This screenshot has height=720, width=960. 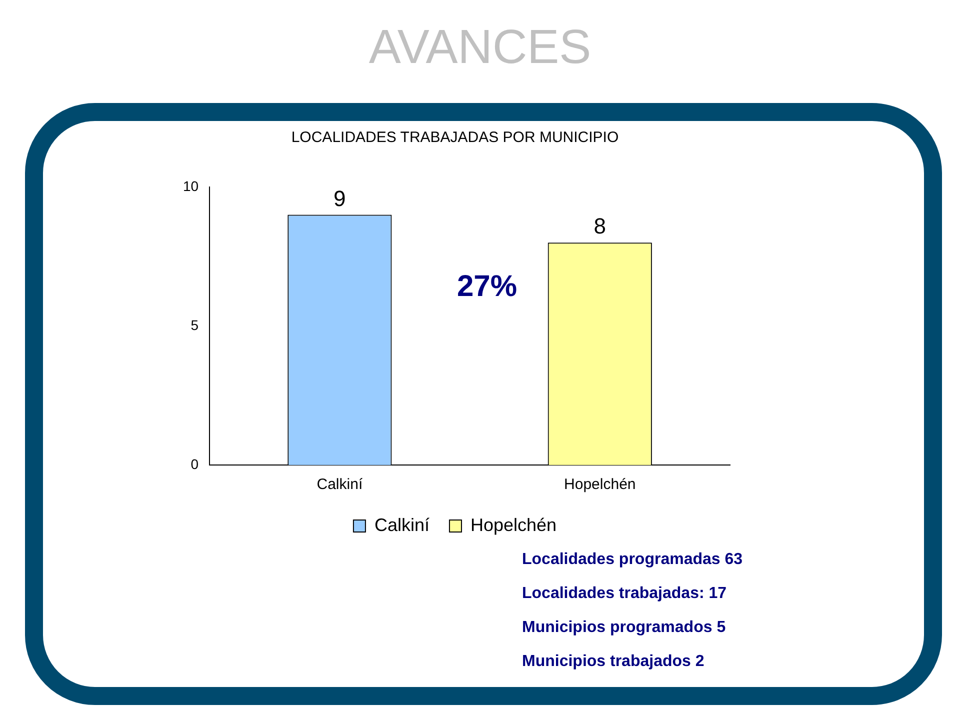 What do you see at coordinates (480, 47) in the screenshot?
I see `chart-title: AVANCES` at bounding box center [480, 47].